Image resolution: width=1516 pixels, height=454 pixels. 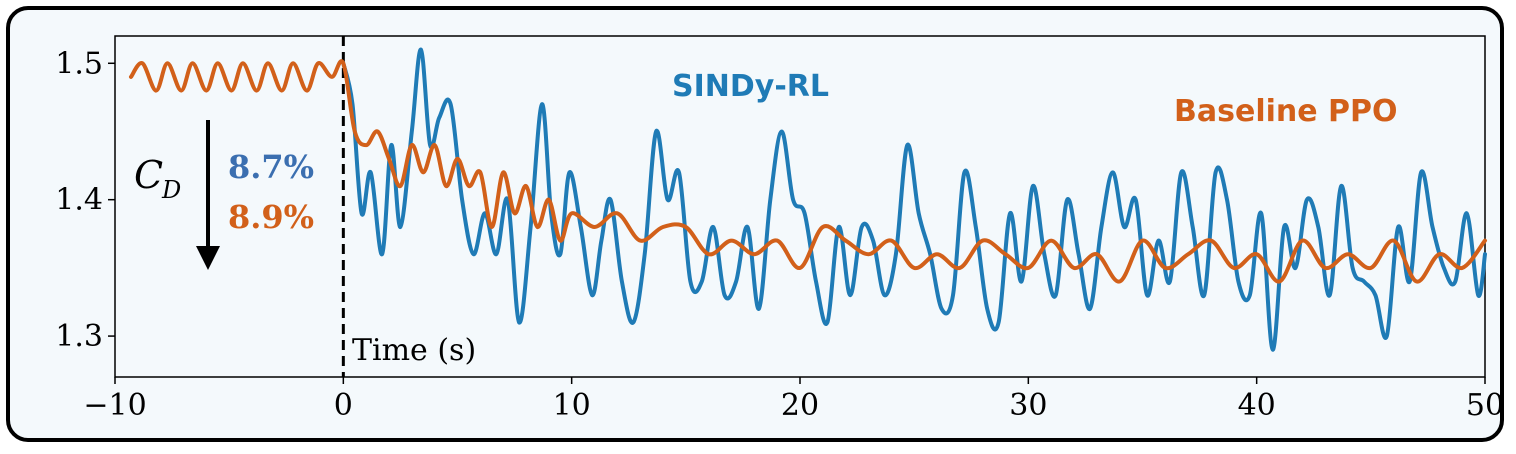 I want to click on y-tick-label: 1.3, so click(x=79, y=336).